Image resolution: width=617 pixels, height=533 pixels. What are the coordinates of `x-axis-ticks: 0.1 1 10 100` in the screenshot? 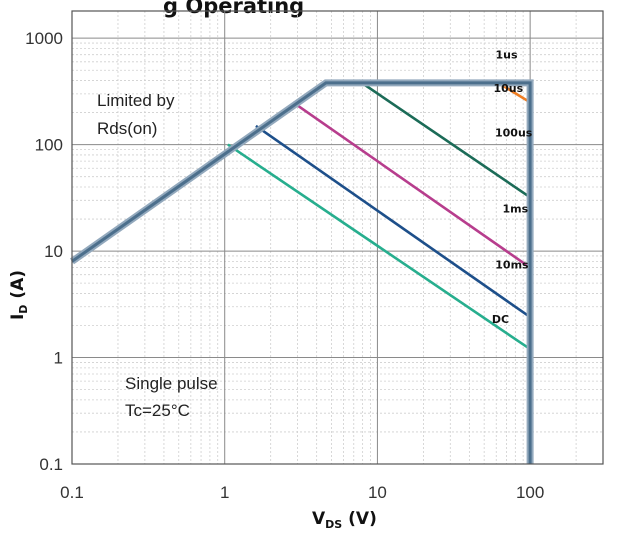 It's located at (302, 492).